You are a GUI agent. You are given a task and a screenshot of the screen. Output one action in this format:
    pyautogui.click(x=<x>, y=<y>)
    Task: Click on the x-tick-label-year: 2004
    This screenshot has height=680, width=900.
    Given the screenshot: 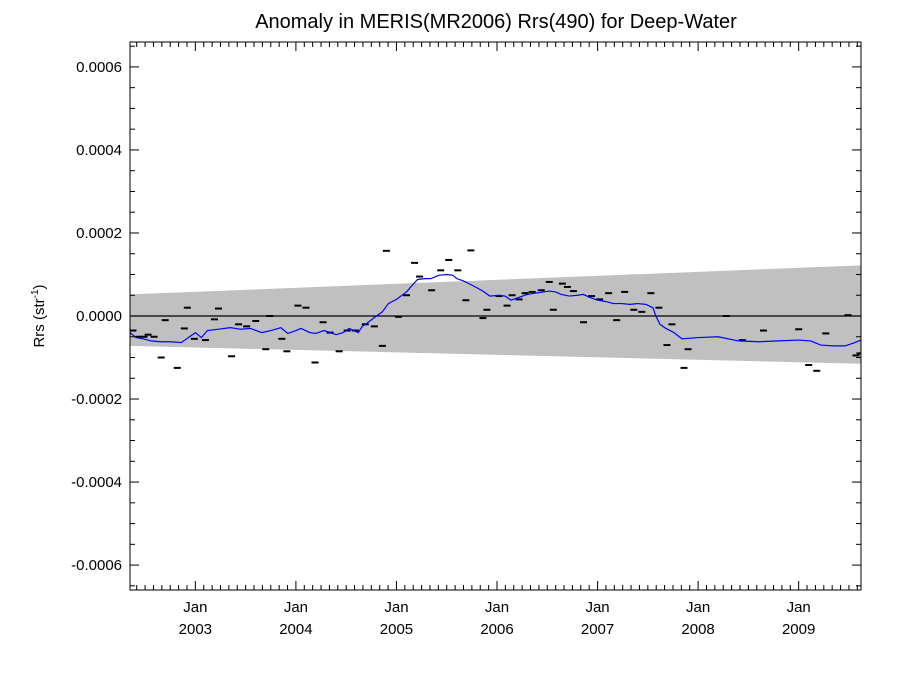 What is the action you would take?
    pyautogui.click(x=295, y=629)
    